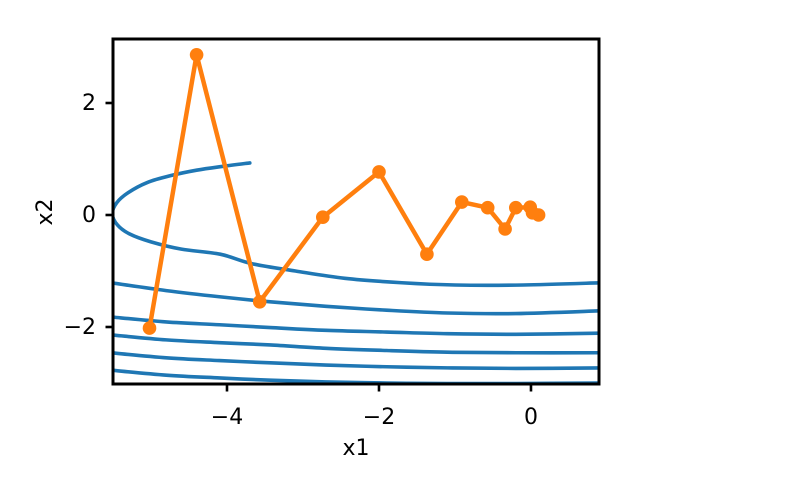 The width and height of the screenshot is (798, 480). Describe the element at coordinates (45, 211) in the screenshot. I see `y-axis-label: x2` at that location.